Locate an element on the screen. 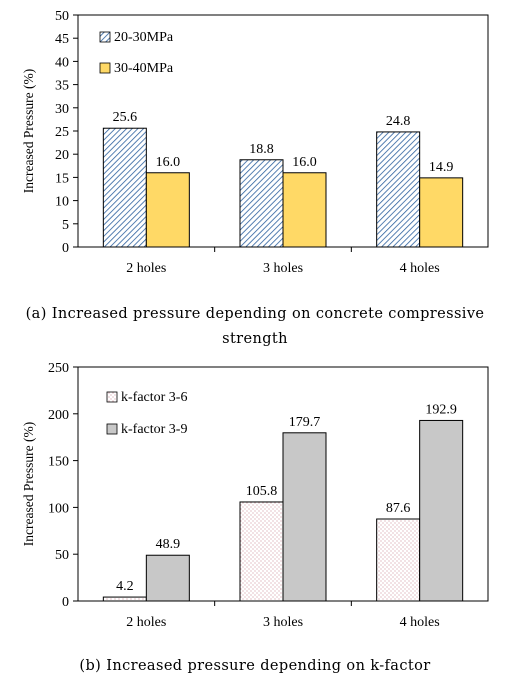 This screenshot has width=510, height=685. data-label: 18.8 is located at coordinates (261, 149).